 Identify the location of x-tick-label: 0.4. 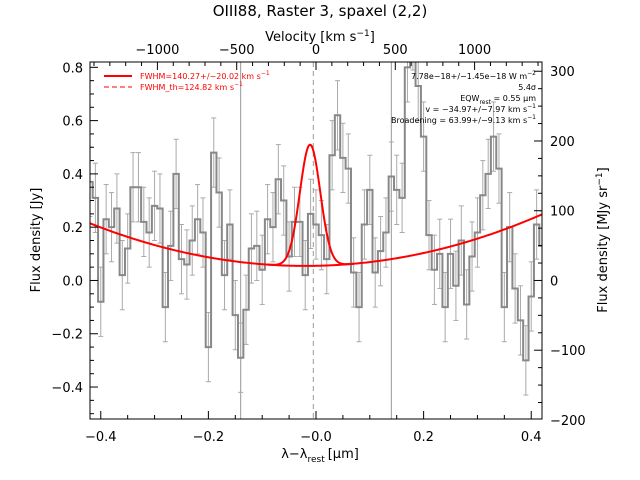
(531, 437).